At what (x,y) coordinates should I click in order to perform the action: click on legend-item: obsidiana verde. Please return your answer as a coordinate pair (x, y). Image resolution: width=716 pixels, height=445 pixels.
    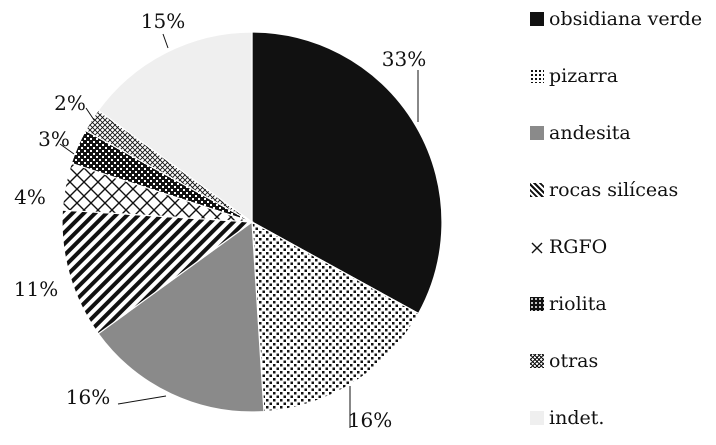
    Looking at the image, I should click on (616, 19).